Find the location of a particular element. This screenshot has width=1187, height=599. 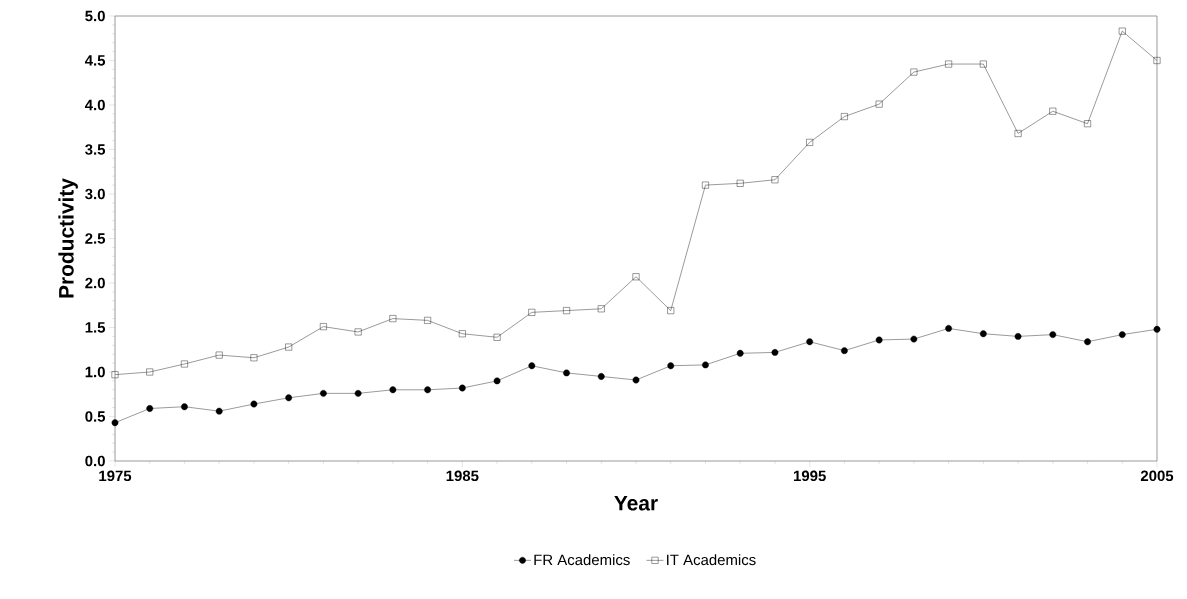

y-tick-label: 3.5 is located at coordinates (95, 149).